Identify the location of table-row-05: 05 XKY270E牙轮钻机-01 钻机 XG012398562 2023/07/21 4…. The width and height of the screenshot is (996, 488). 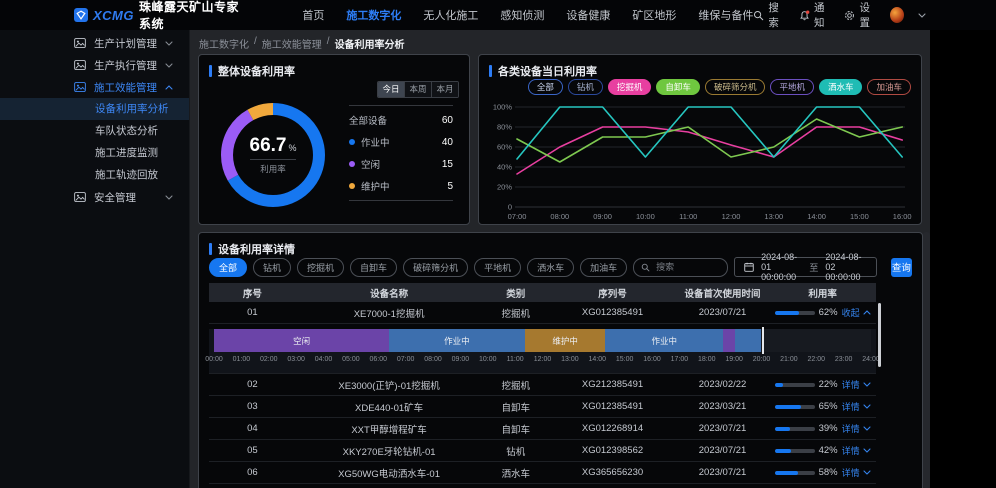
(542, 451).